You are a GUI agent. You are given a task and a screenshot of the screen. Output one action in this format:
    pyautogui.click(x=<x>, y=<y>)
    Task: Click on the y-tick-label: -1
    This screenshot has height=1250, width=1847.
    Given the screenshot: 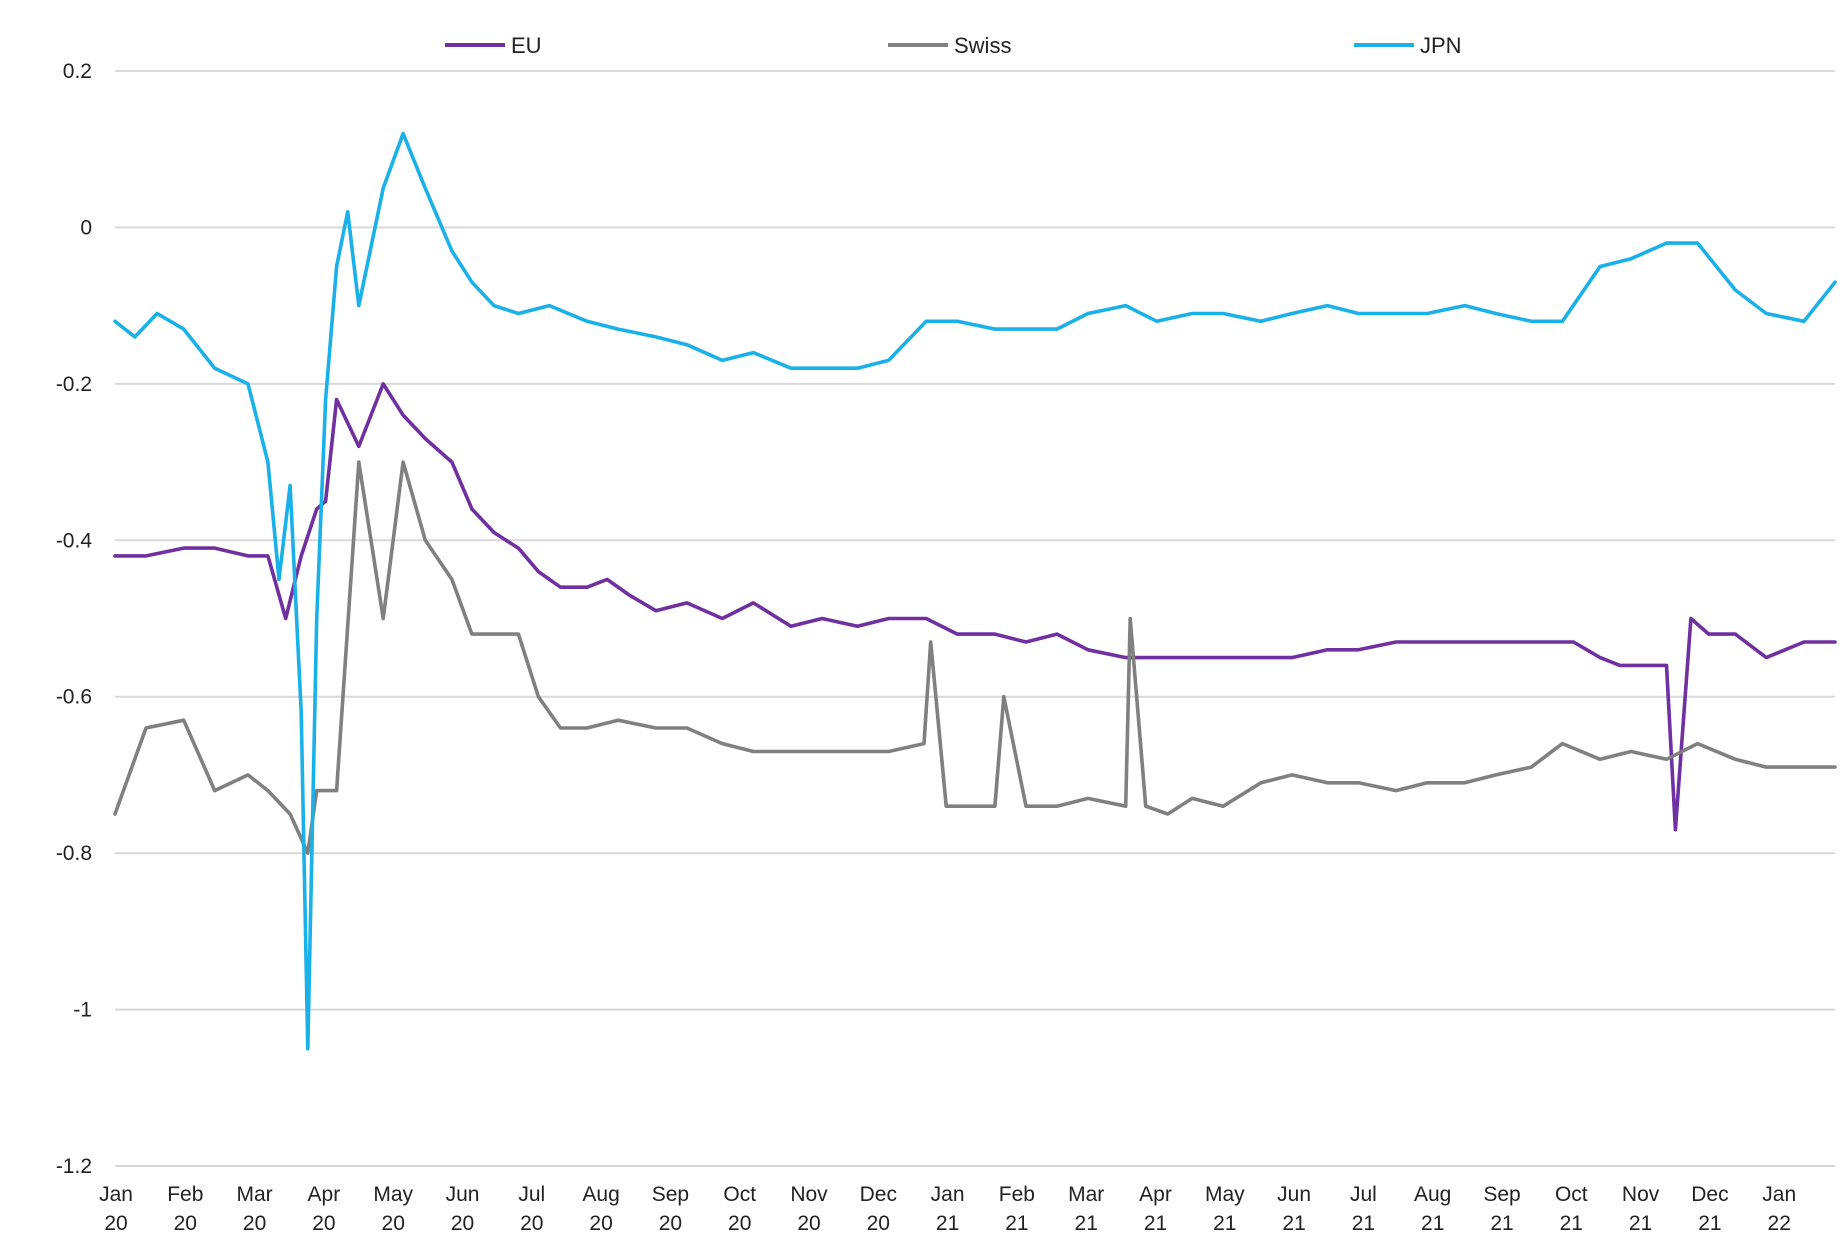 What is the action you would take?
    pyautogui.click(x=82, y=1010)
    